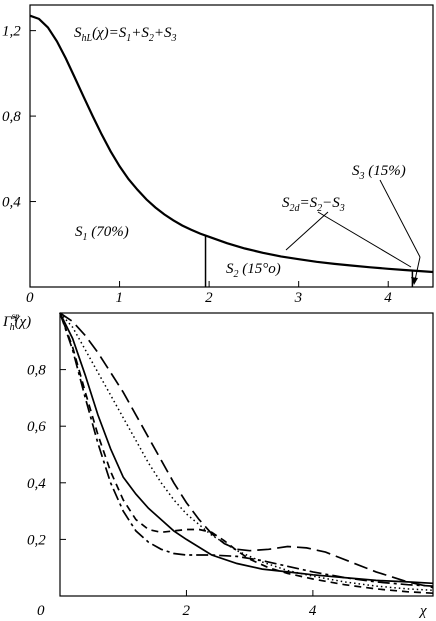  Describe the element at coordinates (177, 604) in the screenshot. I see `x-ticks-bottom: 0 2 4` at that location.